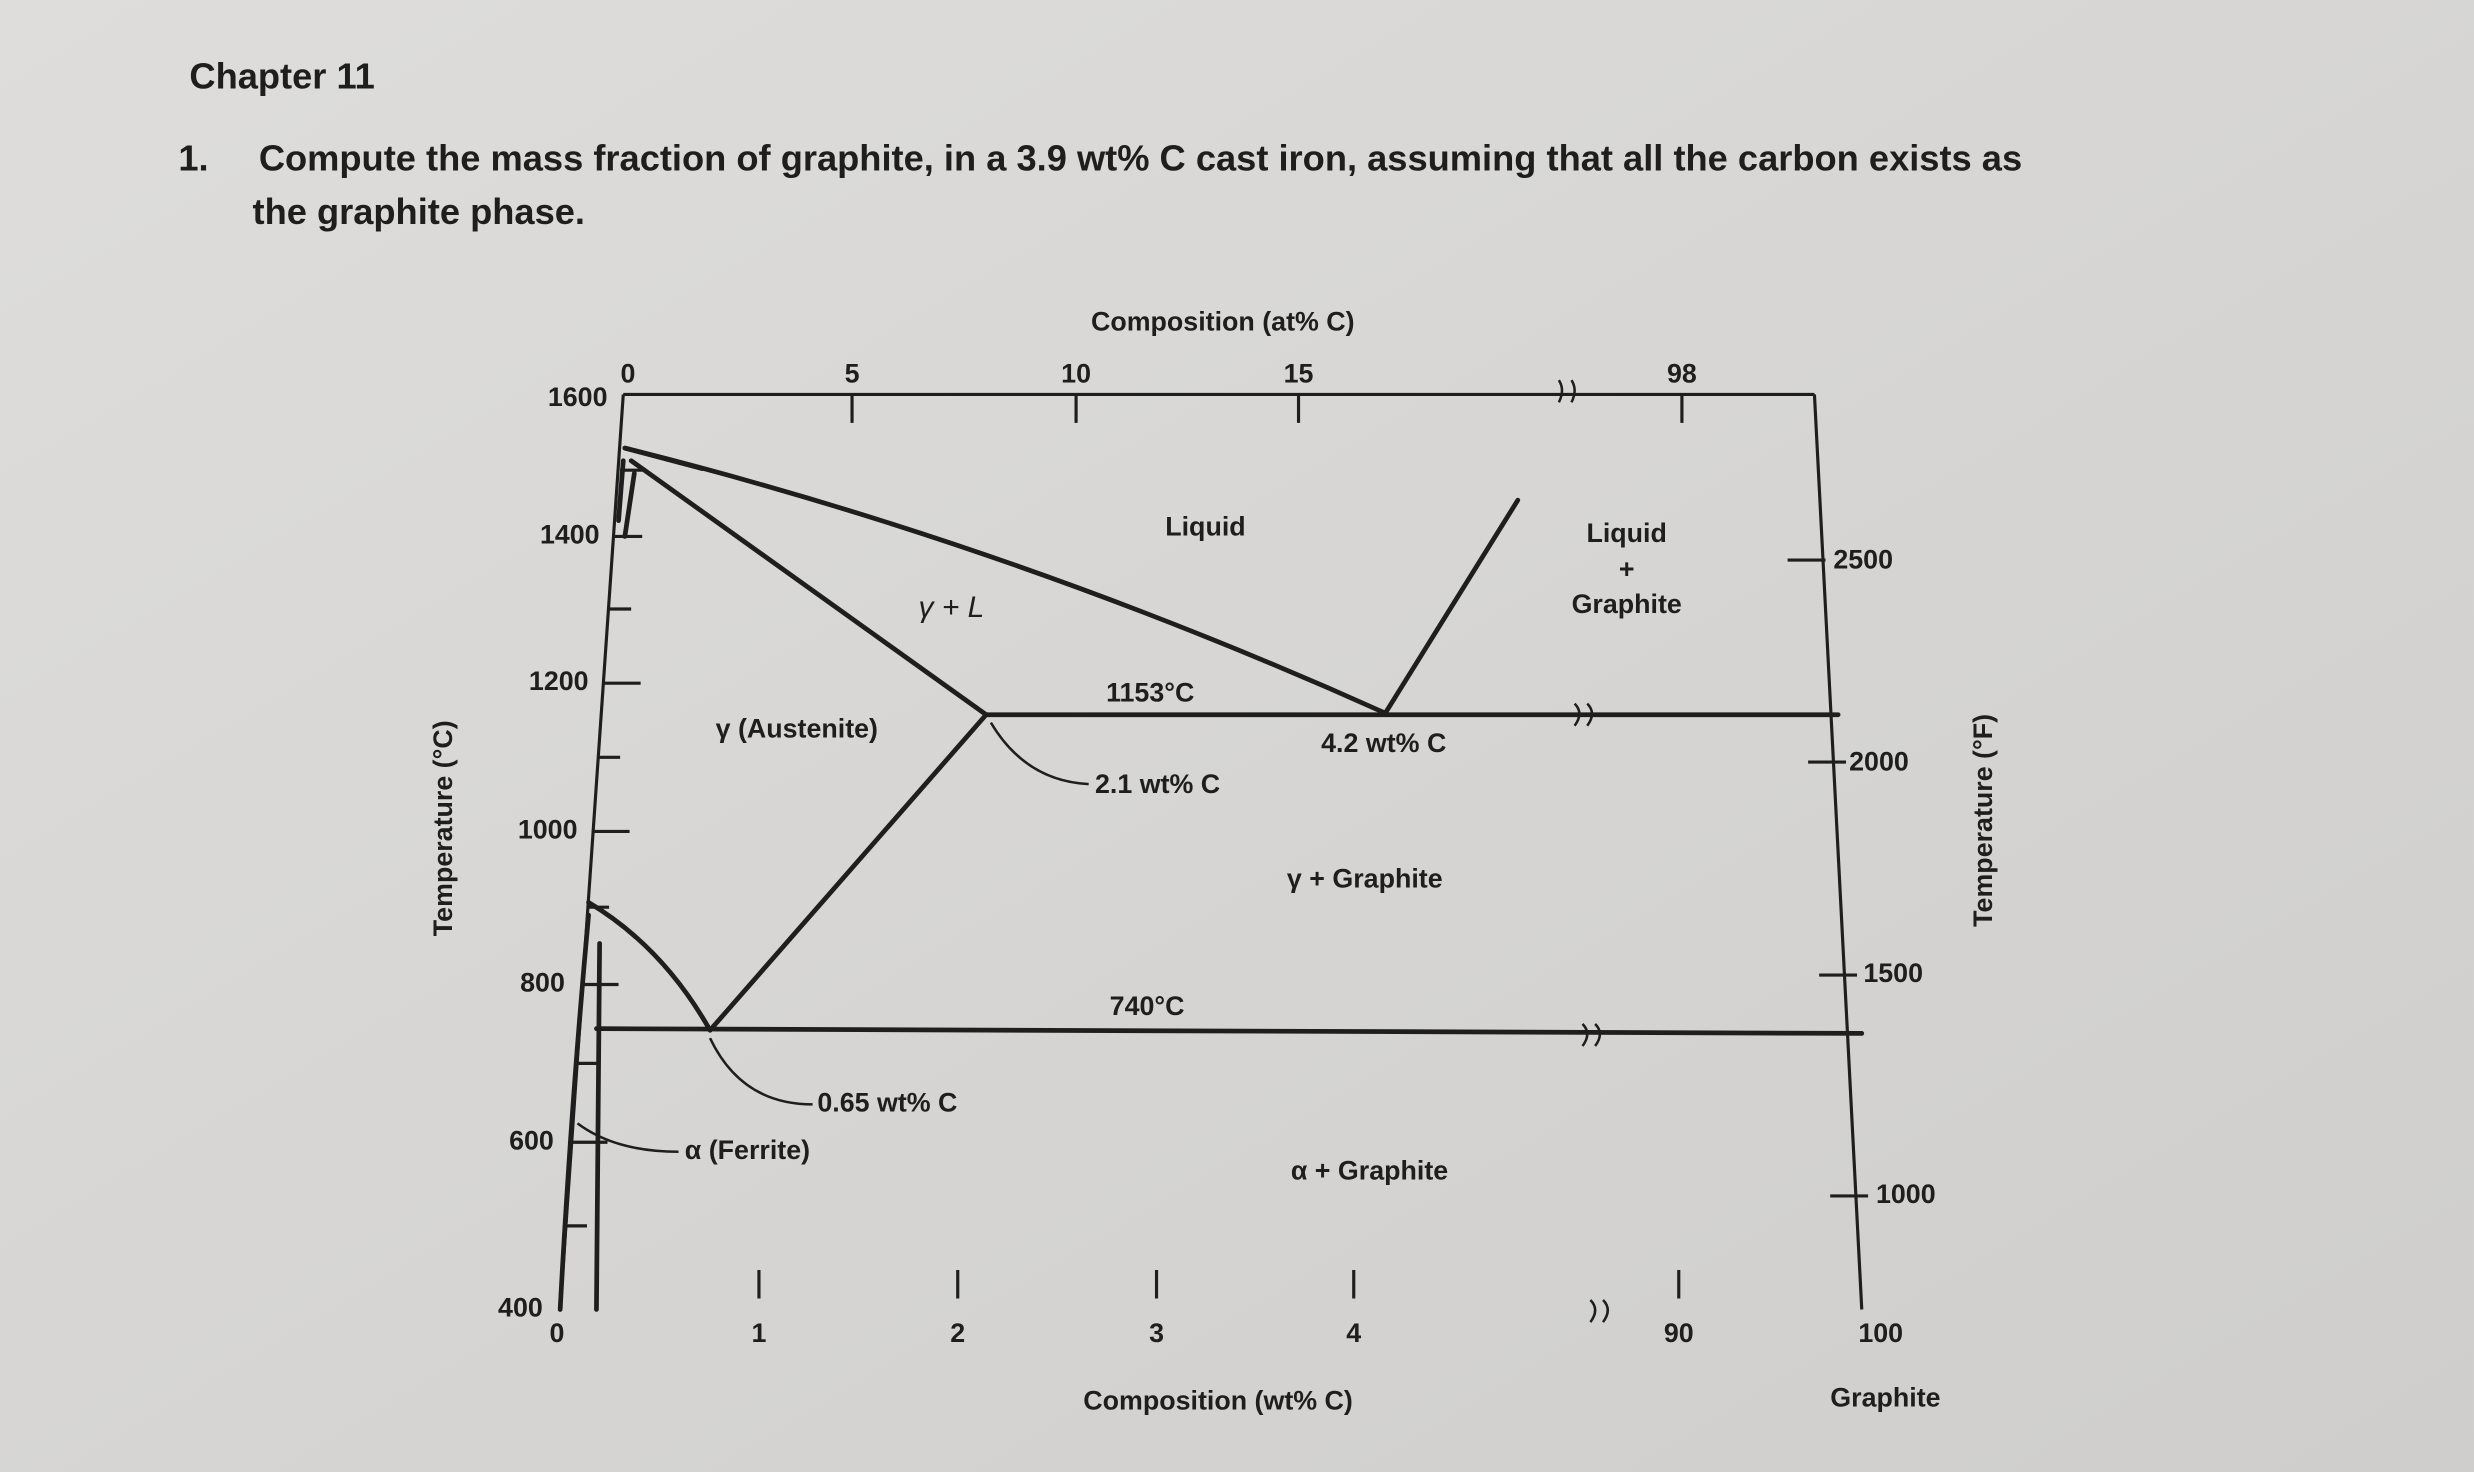 This screenshot has width=2474, height=1472. Describe the element at coordinates (1353, 1333) in the screenshot. I see `bottom-tick-label: 4` at that location.